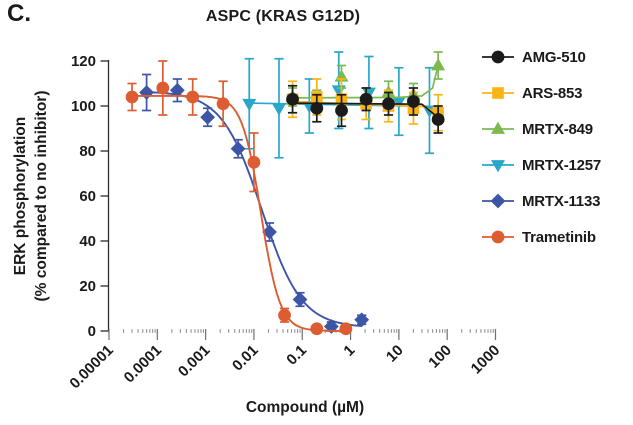 This screenshot has height=425, width=633. What do you see at coordinates (283, 16) in the screenshot?
I see `chart-title: ASPC (KRAS G12D)` at bounding box center [283, 16].